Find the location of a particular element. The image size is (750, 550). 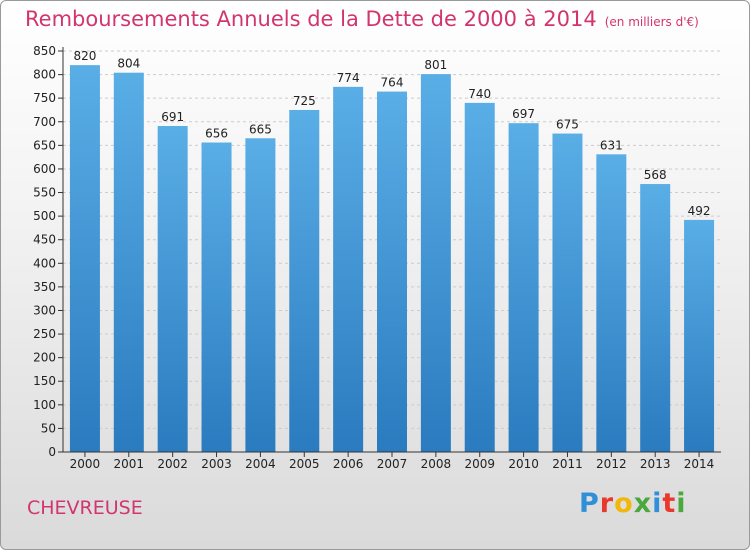

x-tick-label: 2005 is located at coordinates (304, 464).